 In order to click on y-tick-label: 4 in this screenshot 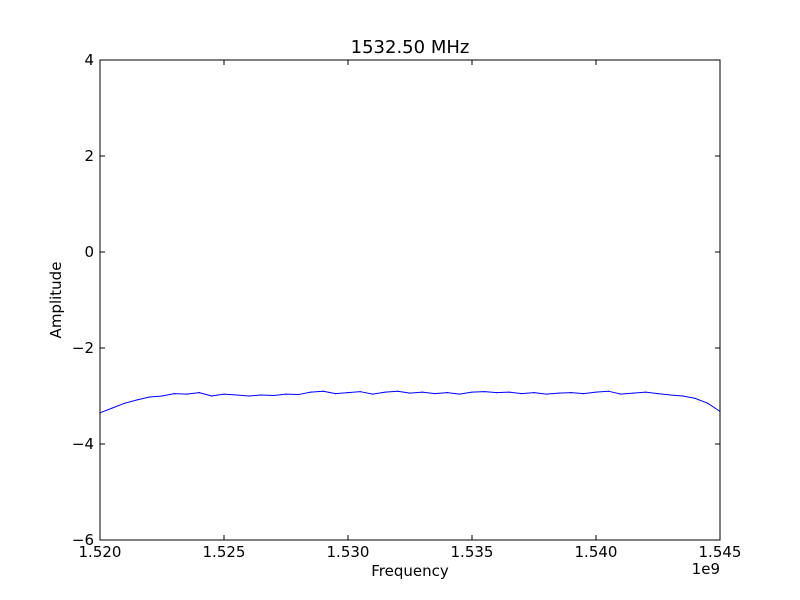, I will do `click(89, 60)`.